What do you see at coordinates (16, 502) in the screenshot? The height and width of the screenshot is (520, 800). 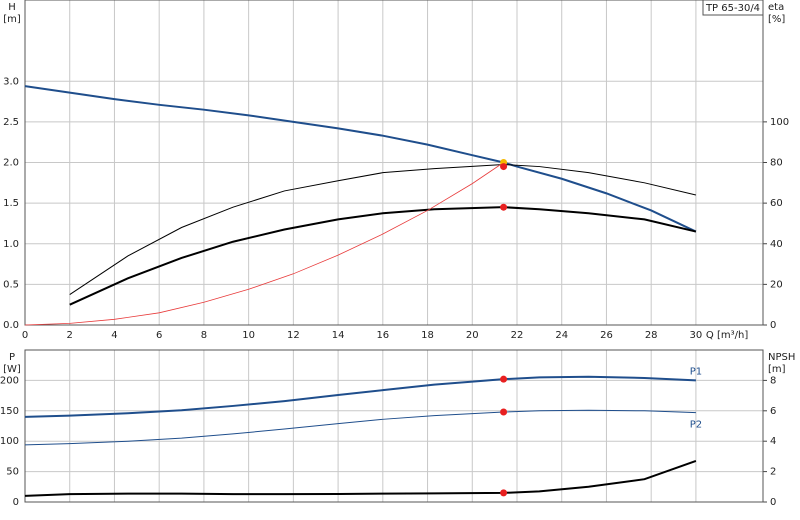 I see `y-tick-label: 0` at bounding box center [16, 502].